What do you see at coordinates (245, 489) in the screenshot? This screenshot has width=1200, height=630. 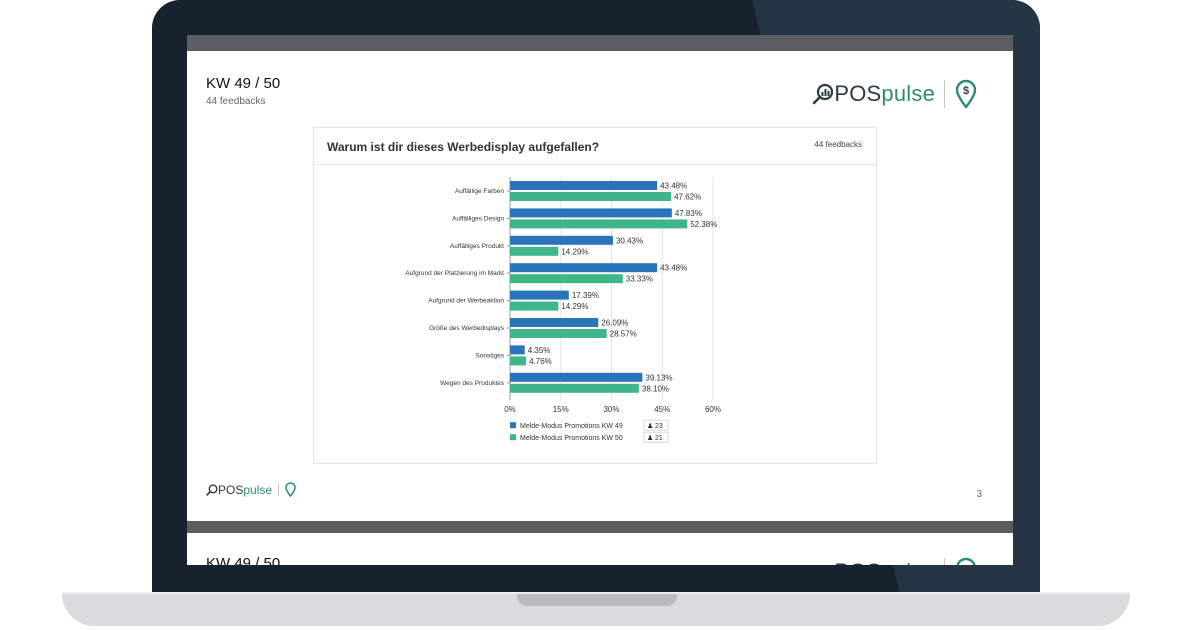 I see `footer-wordmark: POSpulse` at bounding box center [245, 489].